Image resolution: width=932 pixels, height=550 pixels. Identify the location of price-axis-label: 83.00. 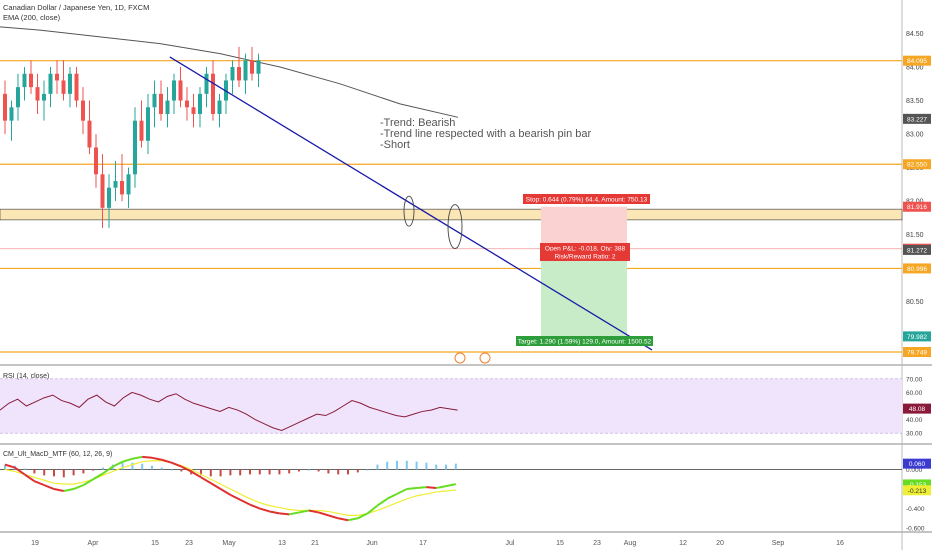
(915, 135).